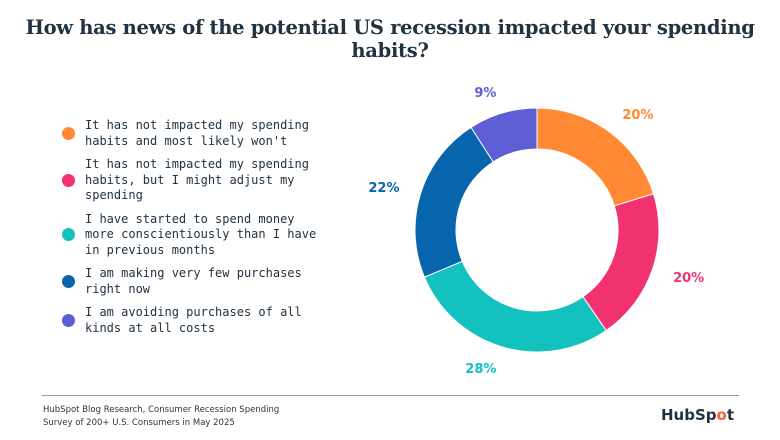  Describe the element at coordinates (383, 188) in the screenshot. I see `data-label: 22%` at that location.